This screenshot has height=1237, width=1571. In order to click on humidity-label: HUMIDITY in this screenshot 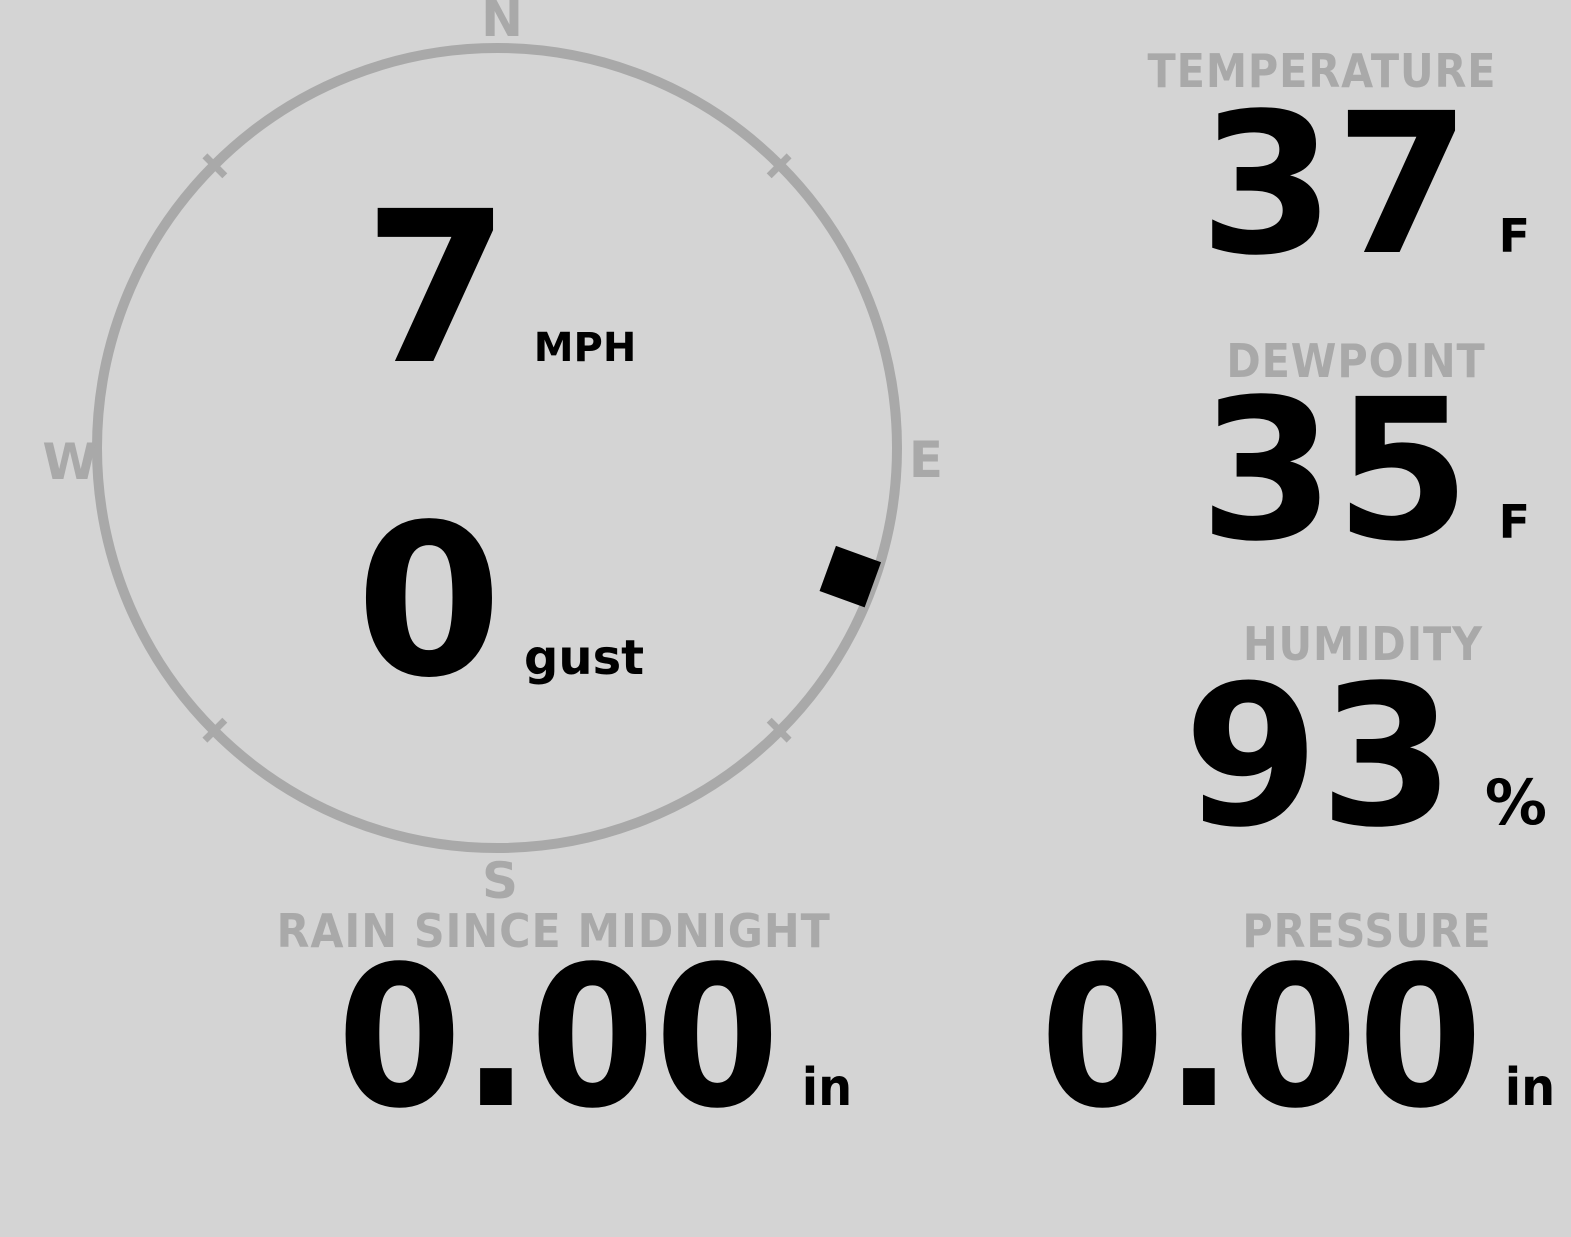, I will do `click(1363, 644)`.